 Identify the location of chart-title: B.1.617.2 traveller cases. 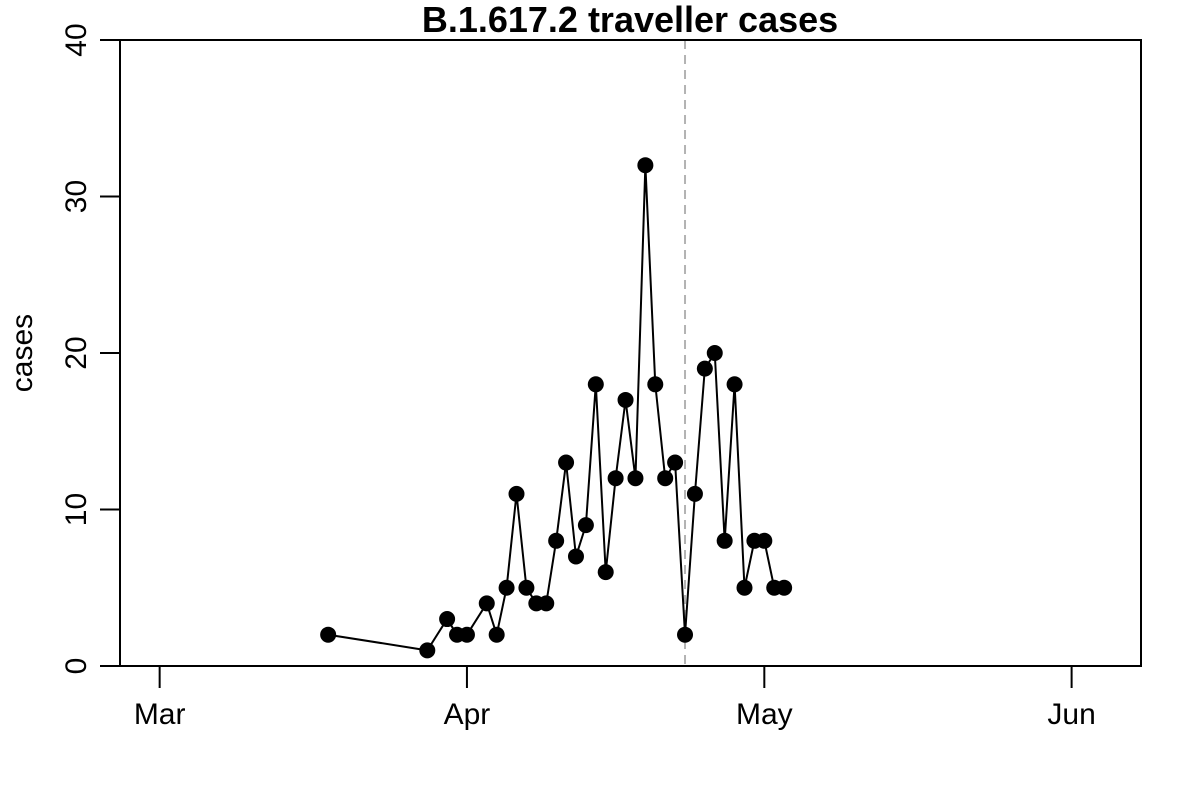
(630, 20).